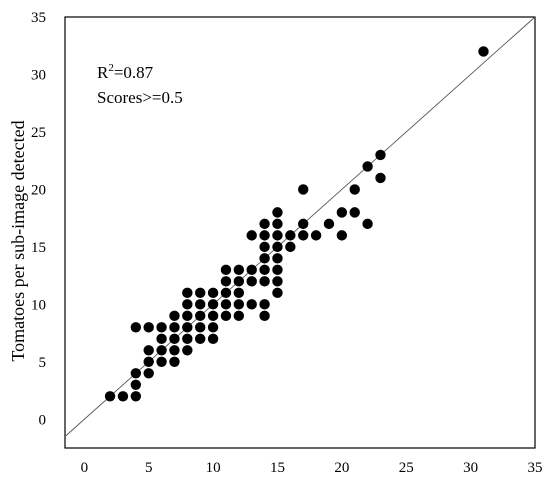 This screenshot has width=550, height=486. I want to click on x-tick-label: 25, so click(406, 468).